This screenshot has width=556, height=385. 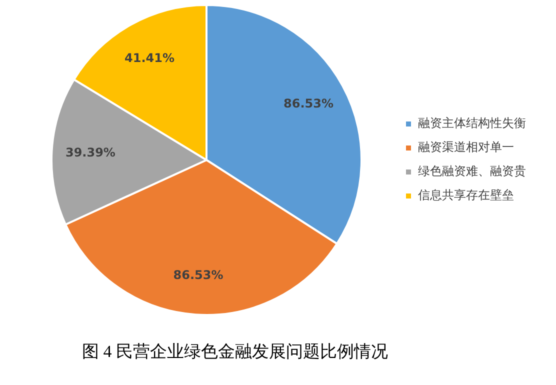 I want to click on legend-label: 信息共享存在壁垒, so click(x=466, y=195).